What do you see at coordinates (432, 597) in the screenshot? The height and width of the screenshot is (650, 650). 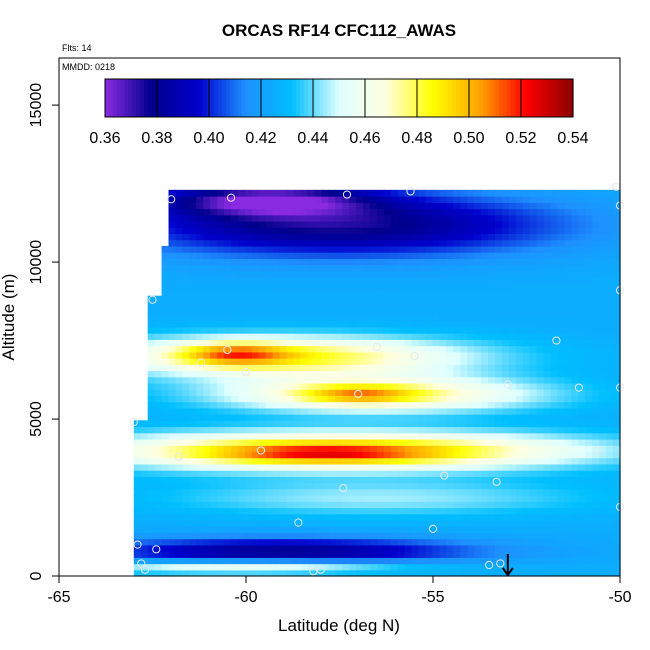 I see `x-tick-label: -55` at bounding box center [432, 597].